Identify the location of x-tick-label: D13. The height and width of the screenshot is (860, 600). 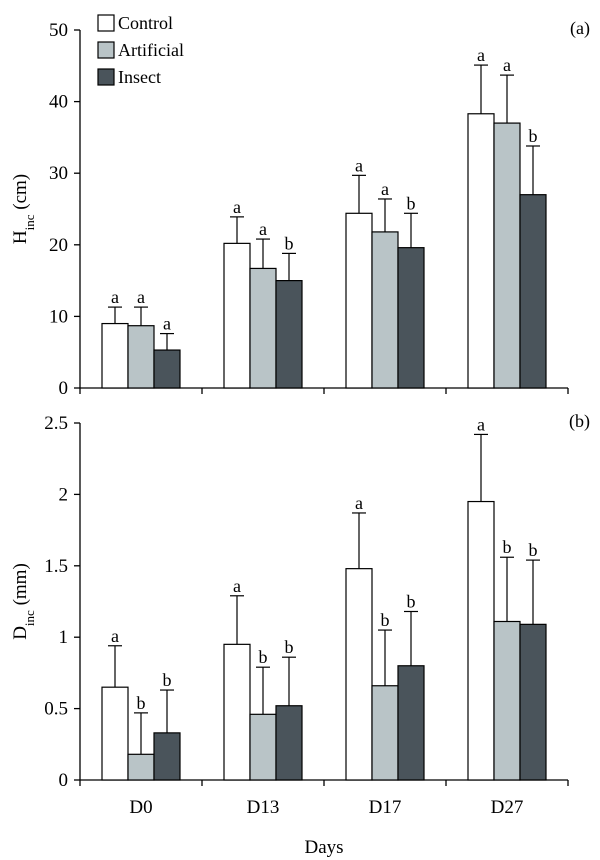
(263, 807).